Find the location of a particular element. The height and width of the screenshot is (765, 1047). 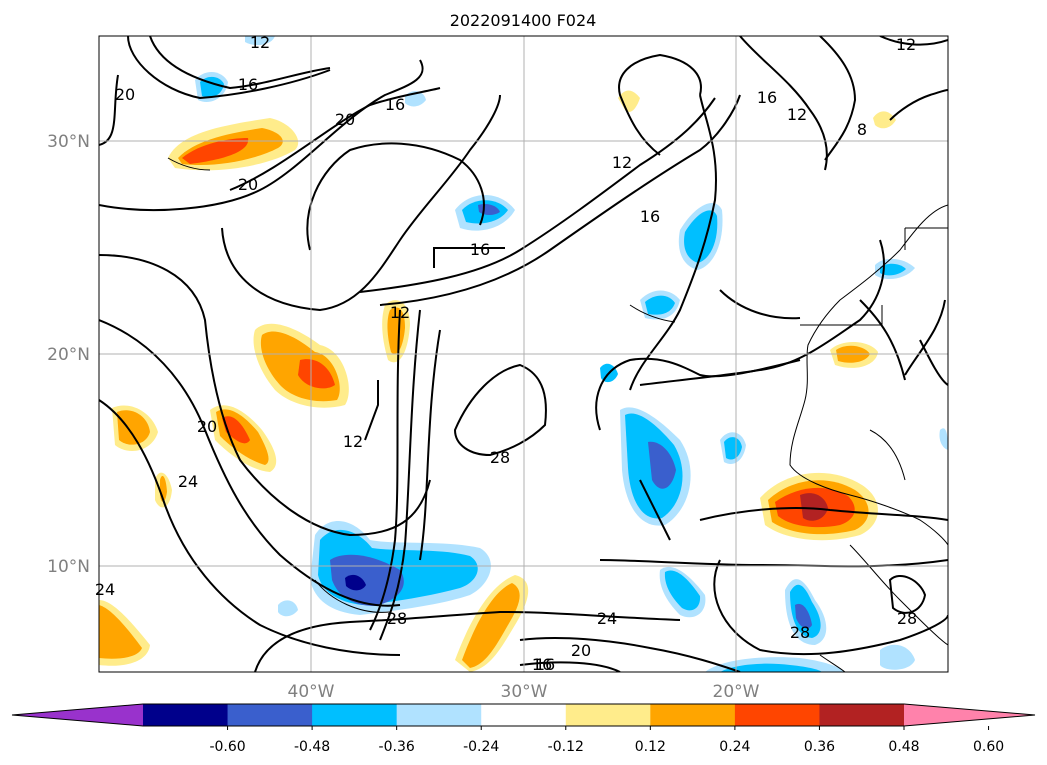

map-title: 2022091400 F024 is located at coordinates (523, 20).